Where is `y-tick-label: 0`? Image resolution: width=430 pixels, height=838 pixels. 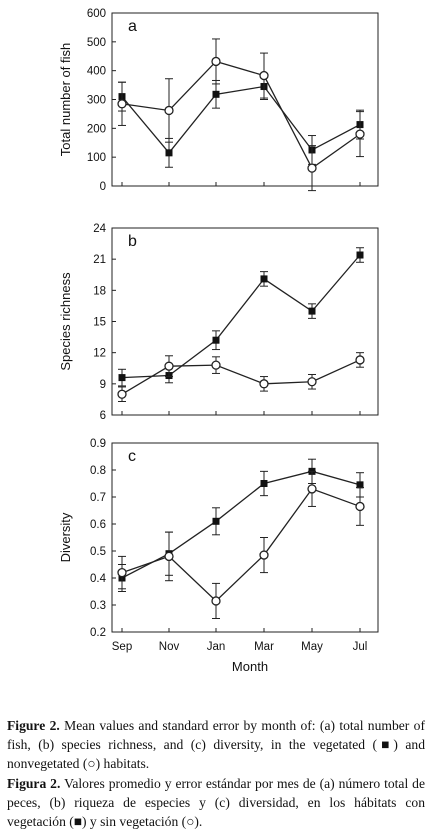
y-tick-label: 0 is located at coordinates (103, 187).